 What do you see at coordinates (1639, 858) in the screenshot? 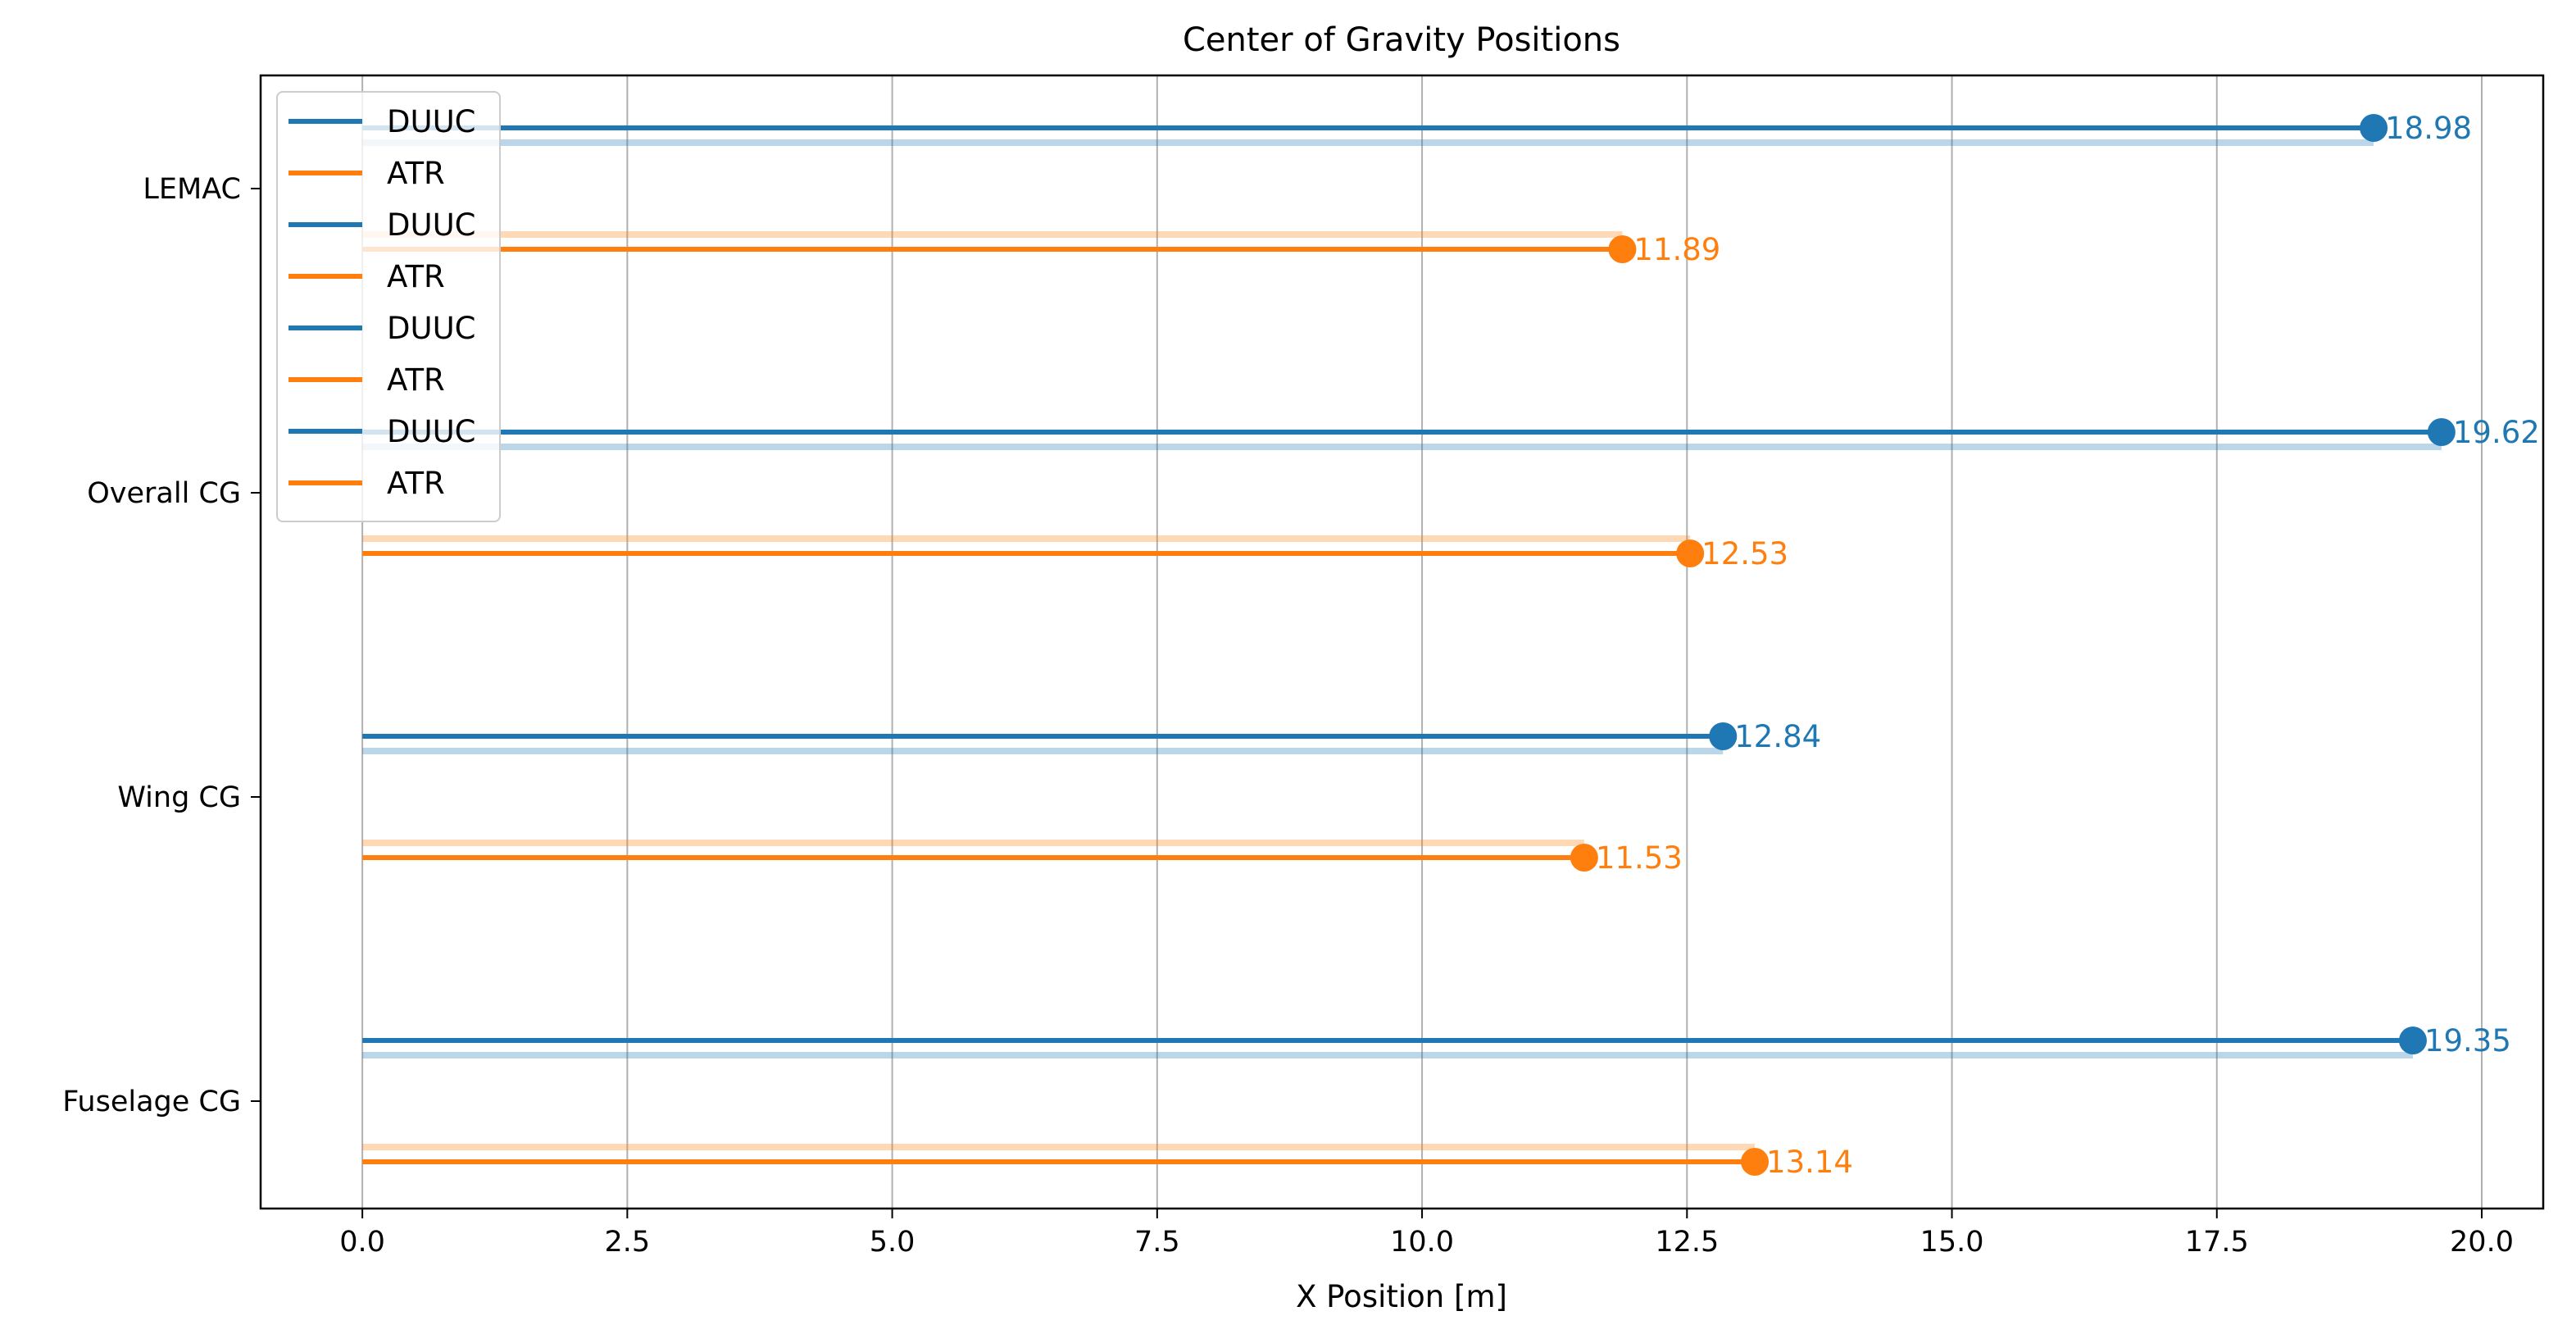
I see `data-label: 11.53` at bounding box center [1639, 858].